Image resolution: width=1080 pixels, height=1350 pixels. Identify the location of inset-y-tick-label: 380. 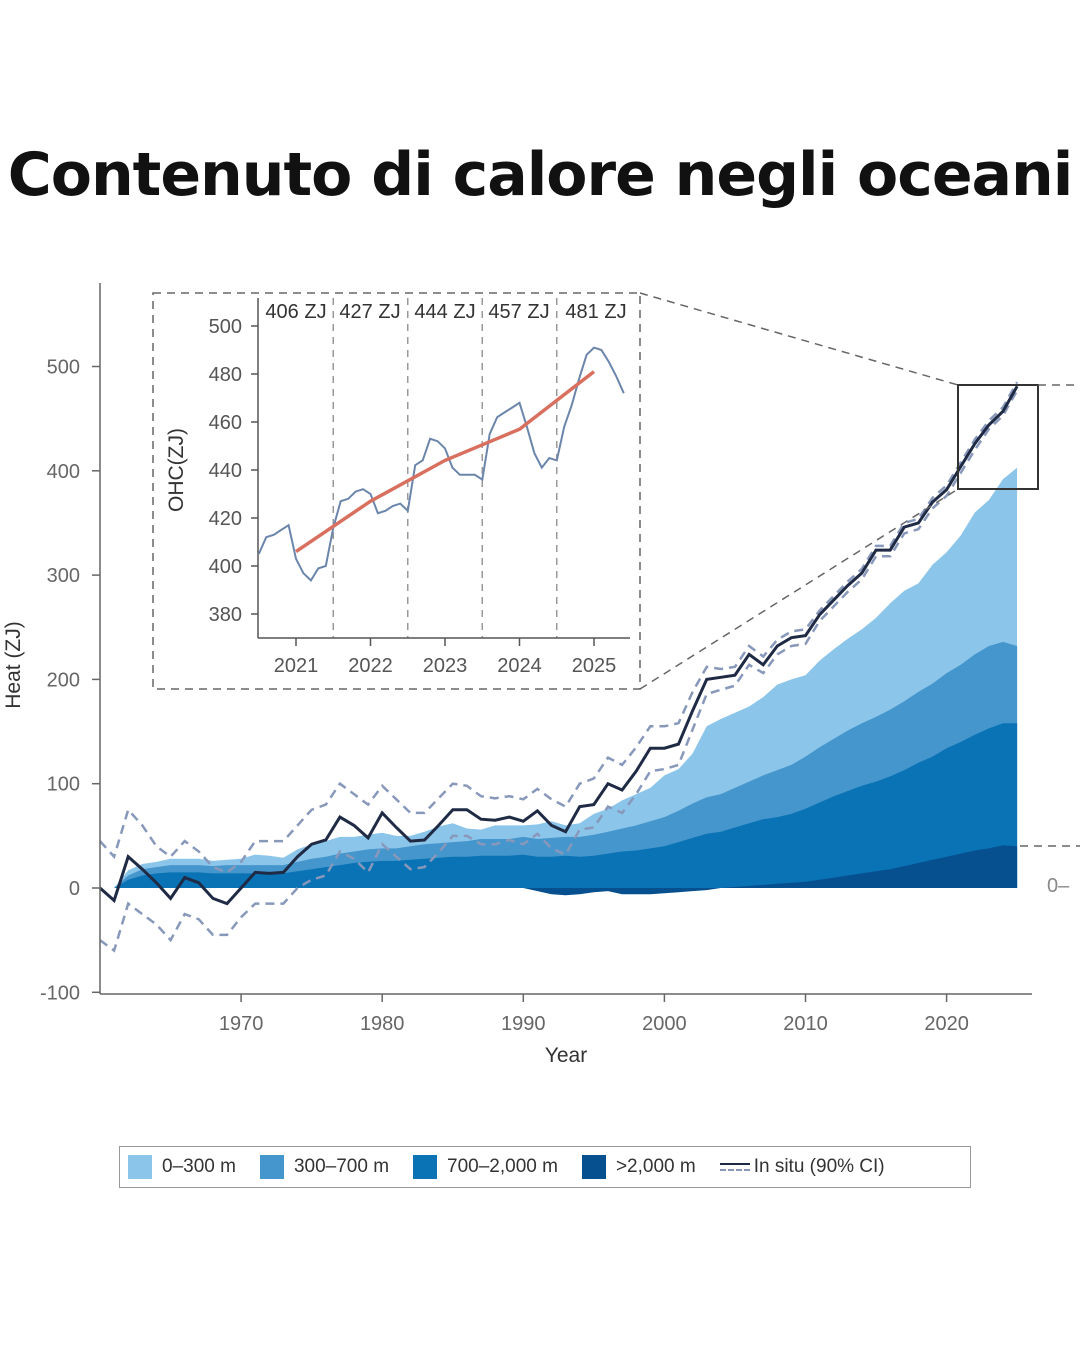
(225, 615).